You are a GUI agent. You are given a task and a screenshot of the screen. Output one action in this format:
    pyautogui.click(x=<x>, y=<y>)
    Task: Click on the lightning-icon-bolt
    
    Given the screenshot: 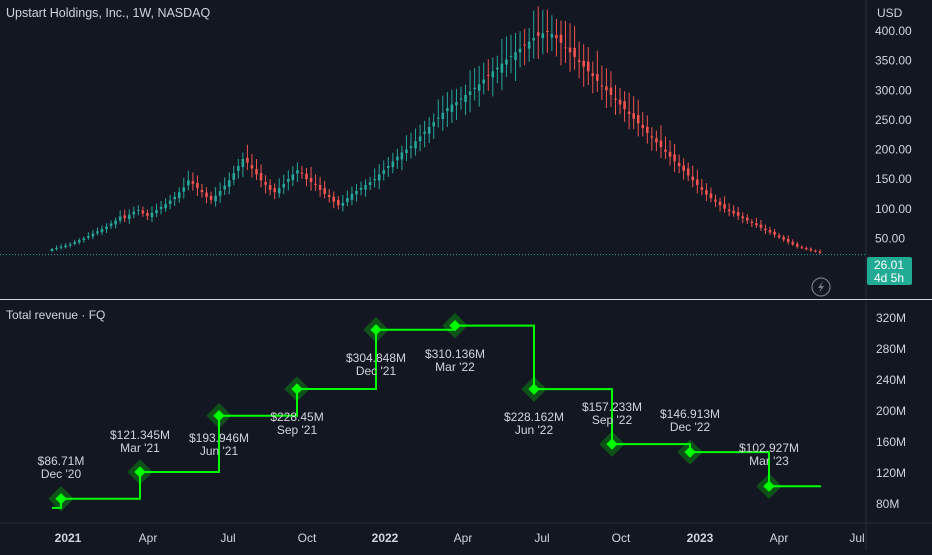 What is the action you would take?
    pyautogui.click(x=821, y=287)
    